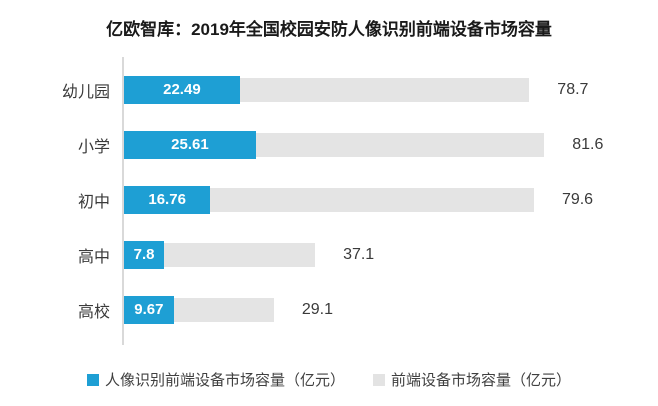  What do you see at coordinates (379, 379) in the screenshot?
I see `legend-swatch-gray-icon` at bounding box center [379, 379].